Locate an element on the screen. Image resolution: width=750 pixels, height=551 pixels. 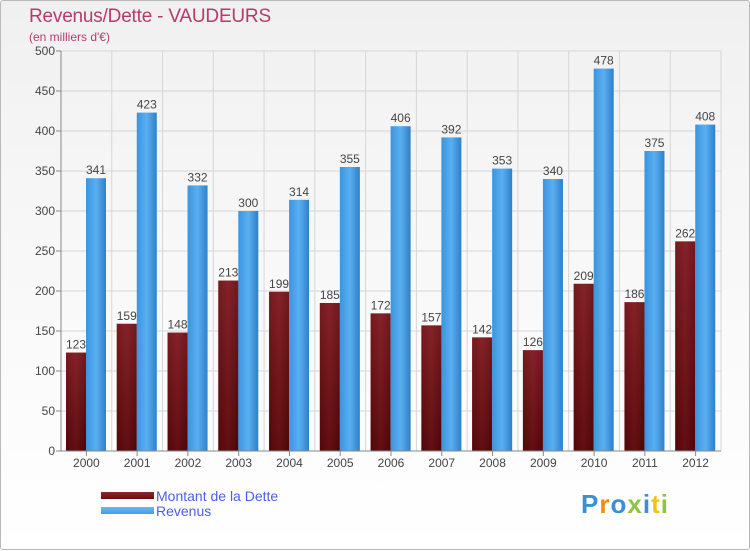
legend-label-debt: Montant de la Dette is located at coordinates (217, 495).